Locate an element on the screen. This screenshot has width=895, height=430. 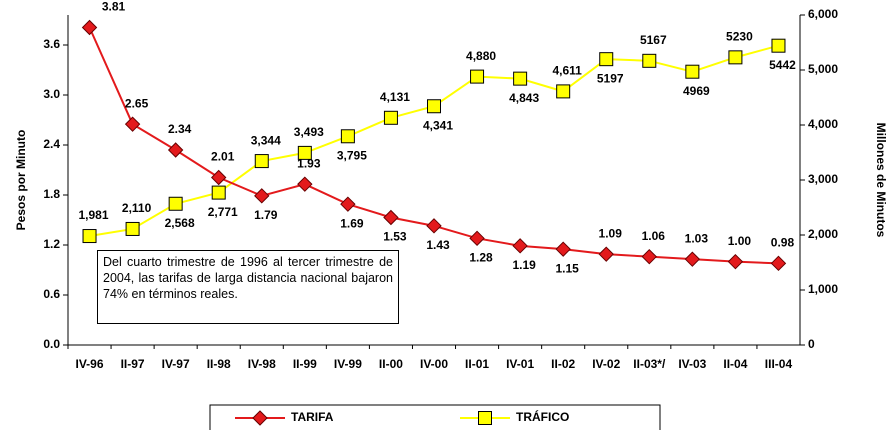
data-label: 1.03 is located at coordinates (697, 238).